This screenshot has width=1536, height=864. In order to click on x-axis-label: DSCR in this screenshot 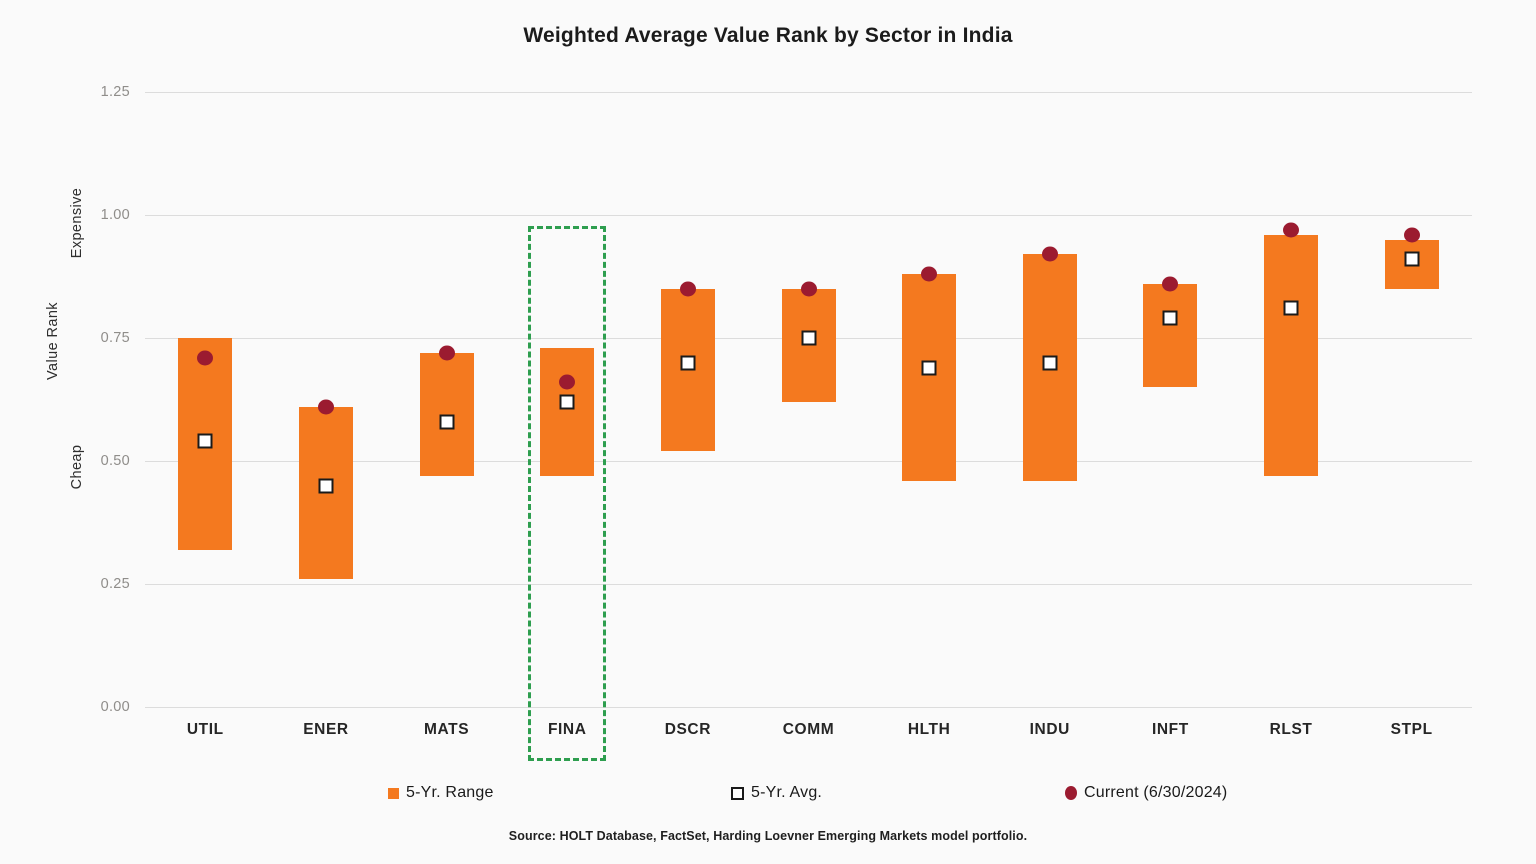, I will do `click(688, 729)`.